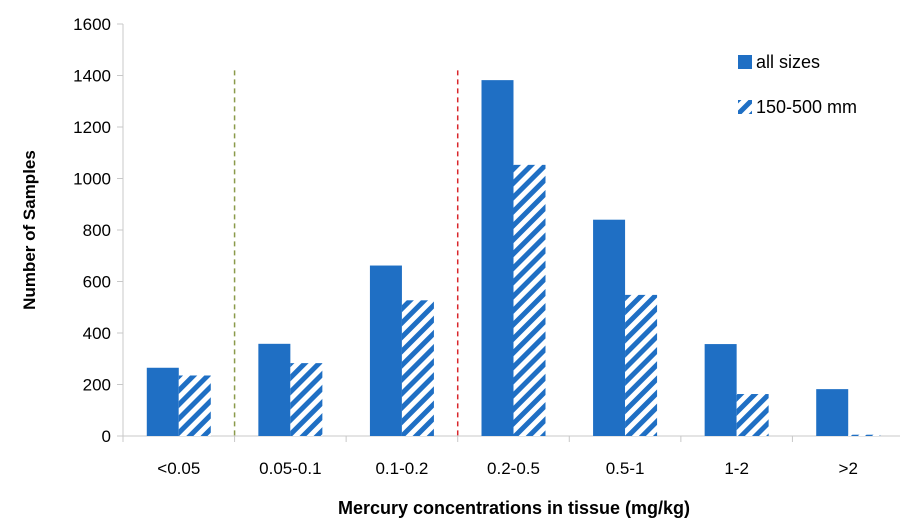 This screenshot has width=900, height=522. Describe the element at coordinates (29, 230) in the screenshot. I see `y-axis-title: Number of Samples` at that location.